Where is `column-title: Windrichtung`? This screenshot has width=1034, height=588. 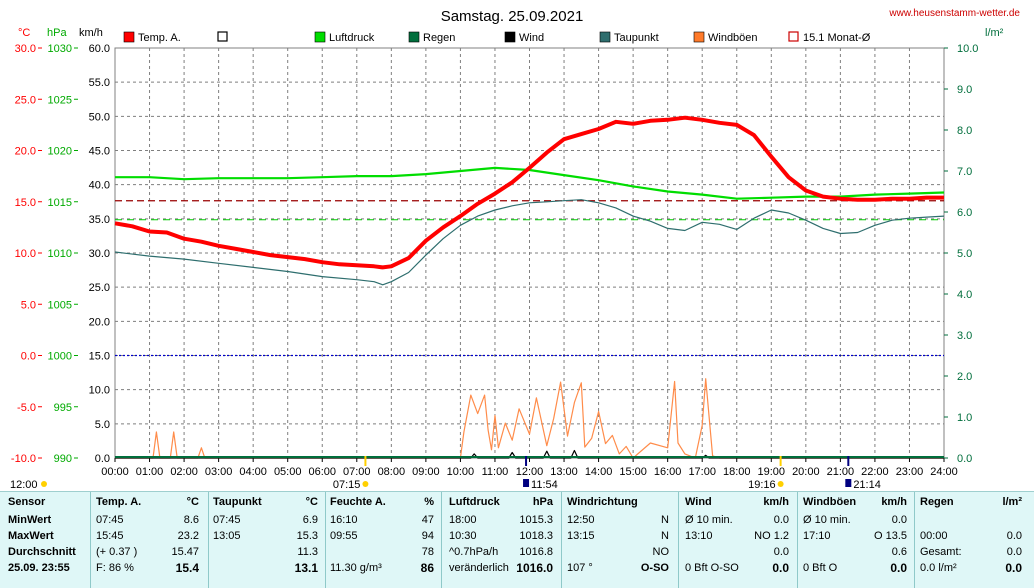
column-title: Windrichtung is located at coordinates (602, 502).